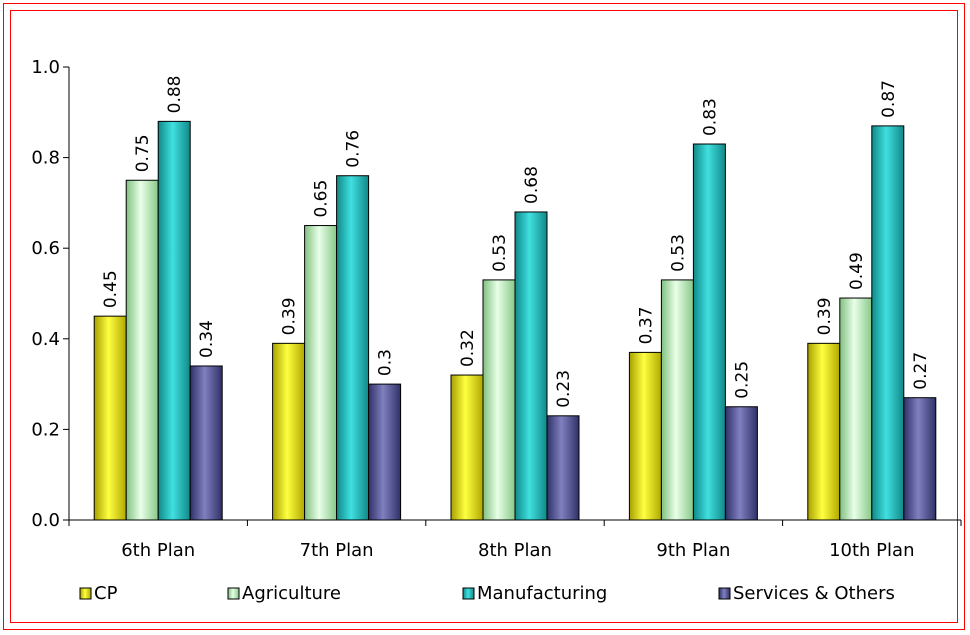  What do you see at coordinates (322, 199) in the screenshot?
I see `data-label: 0.65` at bounding box center [322, 199].